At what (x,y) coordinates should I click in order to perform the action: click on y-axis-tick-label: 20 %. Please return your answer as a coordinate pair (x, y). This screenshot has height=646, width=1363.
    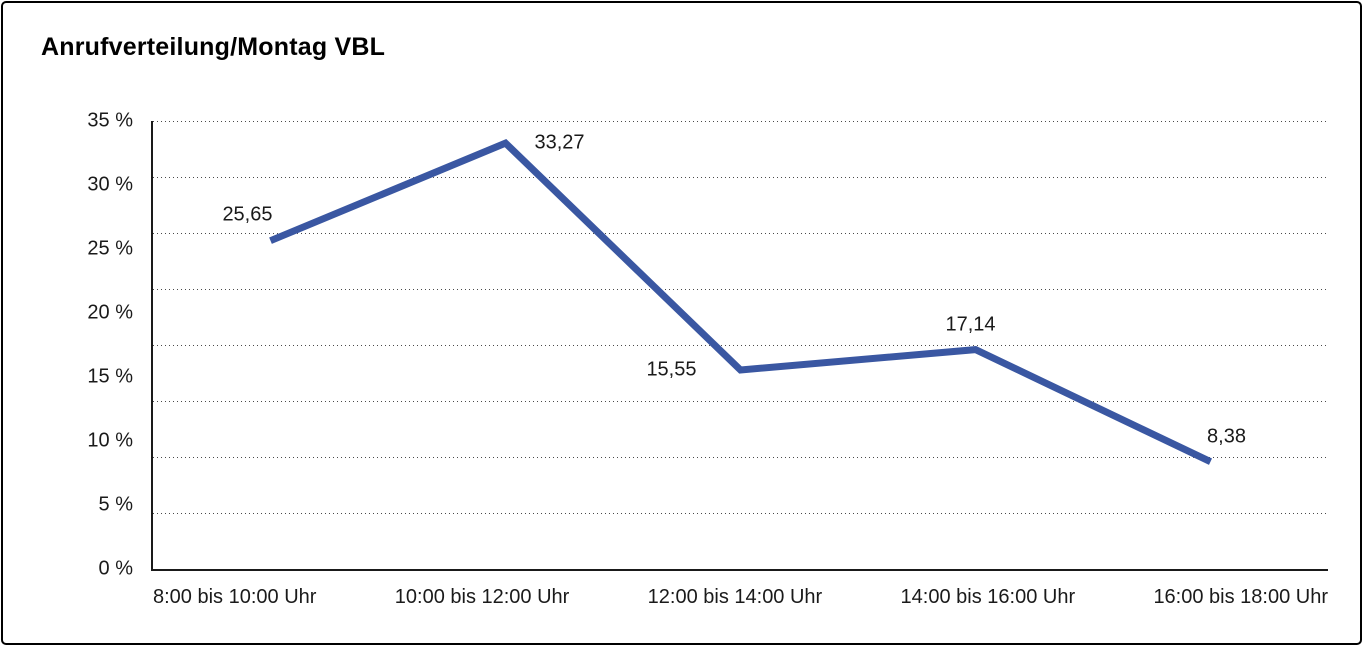
    Looking at the image, I should click on (110, 312).